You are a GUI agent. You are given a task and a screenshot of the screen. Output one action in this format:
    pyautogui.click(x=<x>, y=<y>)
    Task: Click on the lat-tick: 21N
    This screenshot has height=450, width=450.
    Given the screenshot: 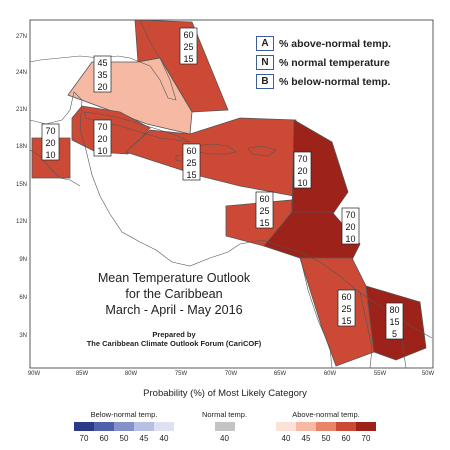 What is the action you would take?
    pyautogui.click(x=21, y=110)
    